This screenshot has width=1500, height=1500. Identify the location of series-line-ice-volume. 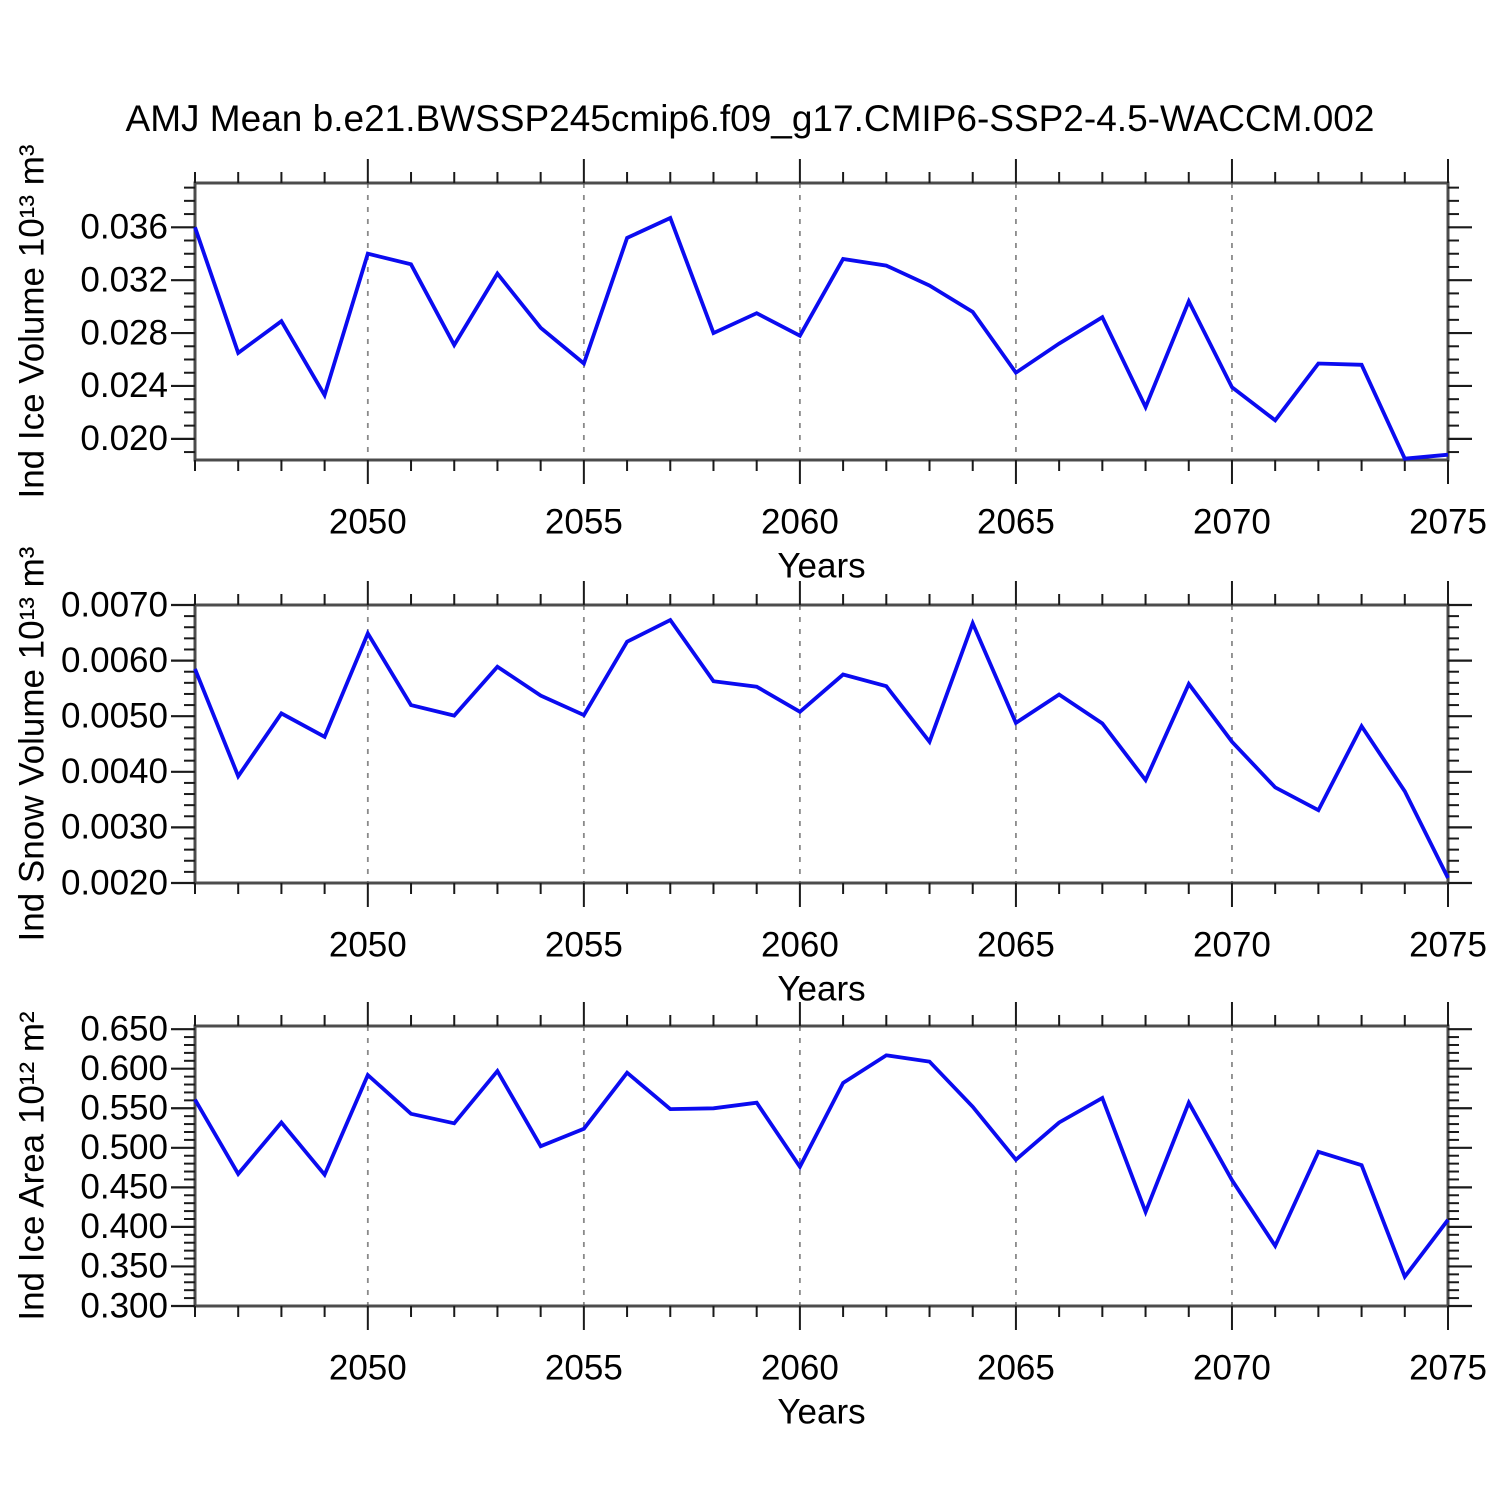
(821, 338).